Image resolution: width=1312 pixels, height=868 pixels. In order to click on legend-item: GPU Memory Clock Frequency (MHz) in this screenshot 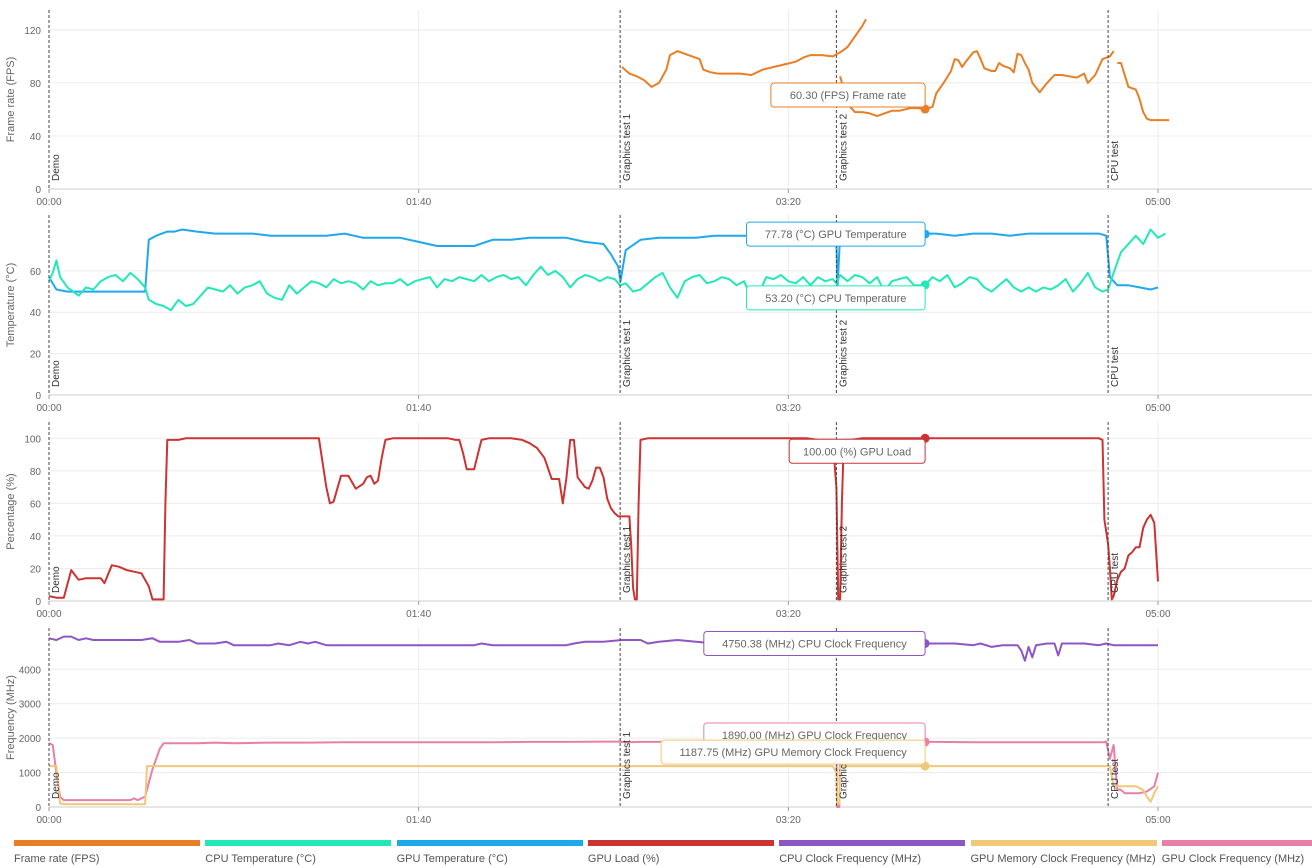, I will do `click(1063, 854)`.